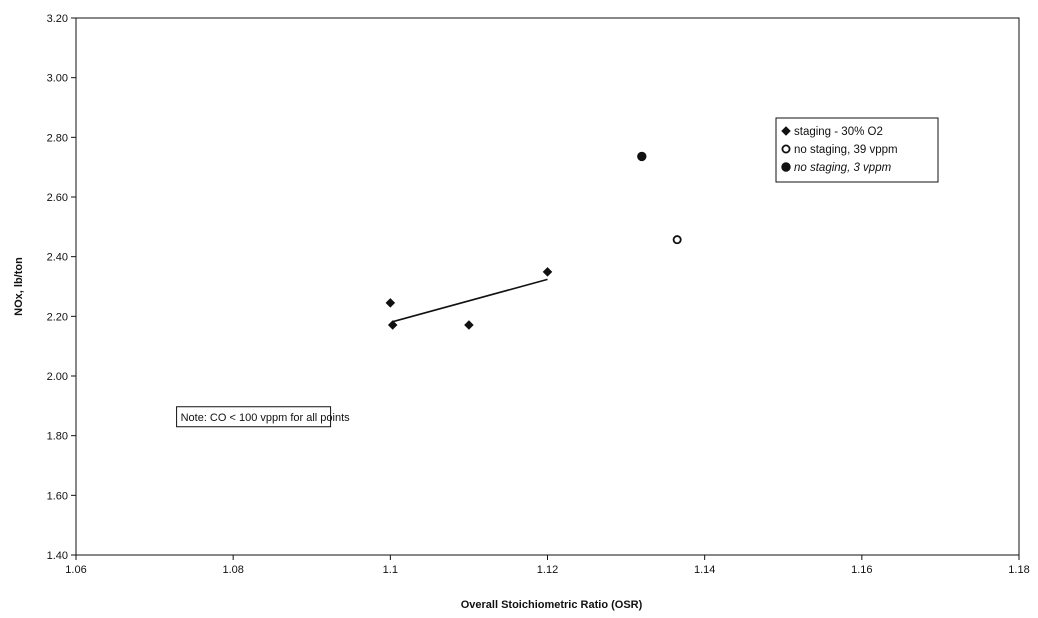 This screenshot has width=1038, height=618. What do you see at coordinates (57, 19) in the screenshot?
I see `y-tick-label: 3.20` at bounding box center [57, 19].